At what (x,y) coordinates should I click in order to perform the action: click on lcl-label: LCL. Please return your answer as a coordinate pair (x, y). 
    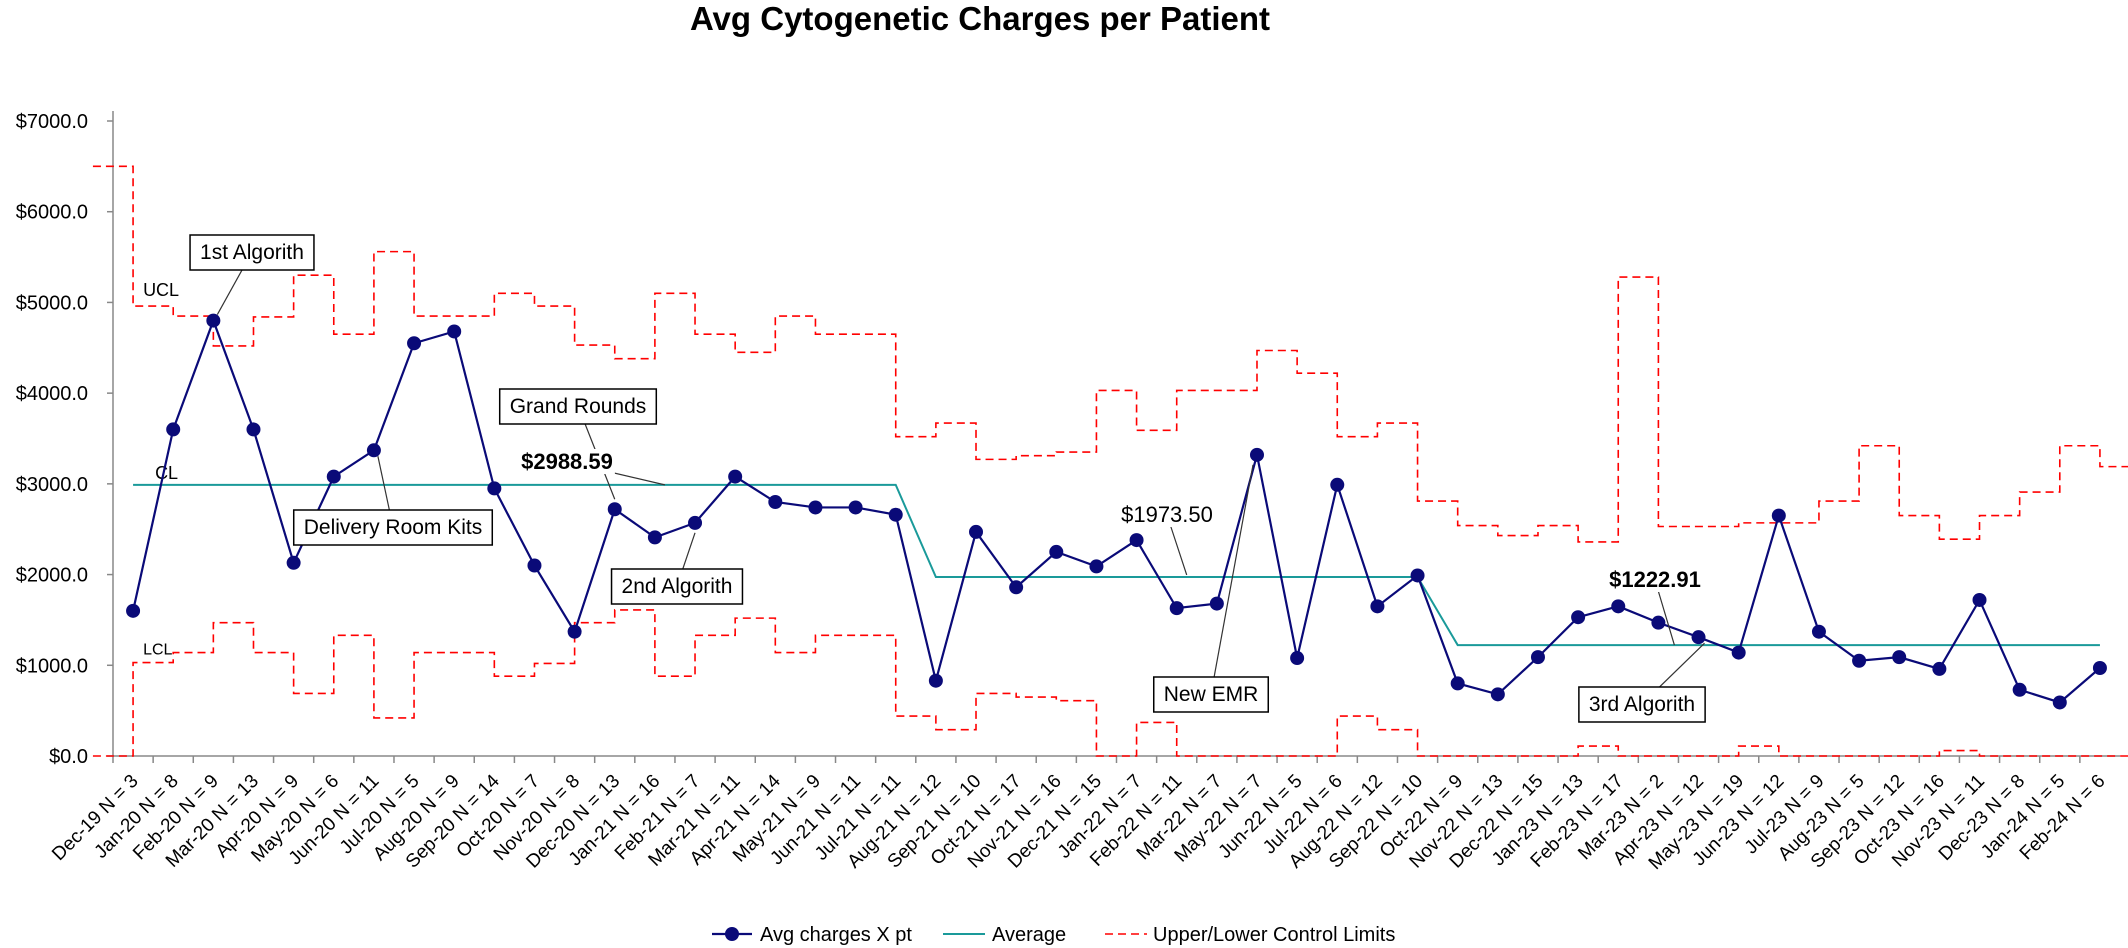
    Looking at the image, I should click on (157, 650).